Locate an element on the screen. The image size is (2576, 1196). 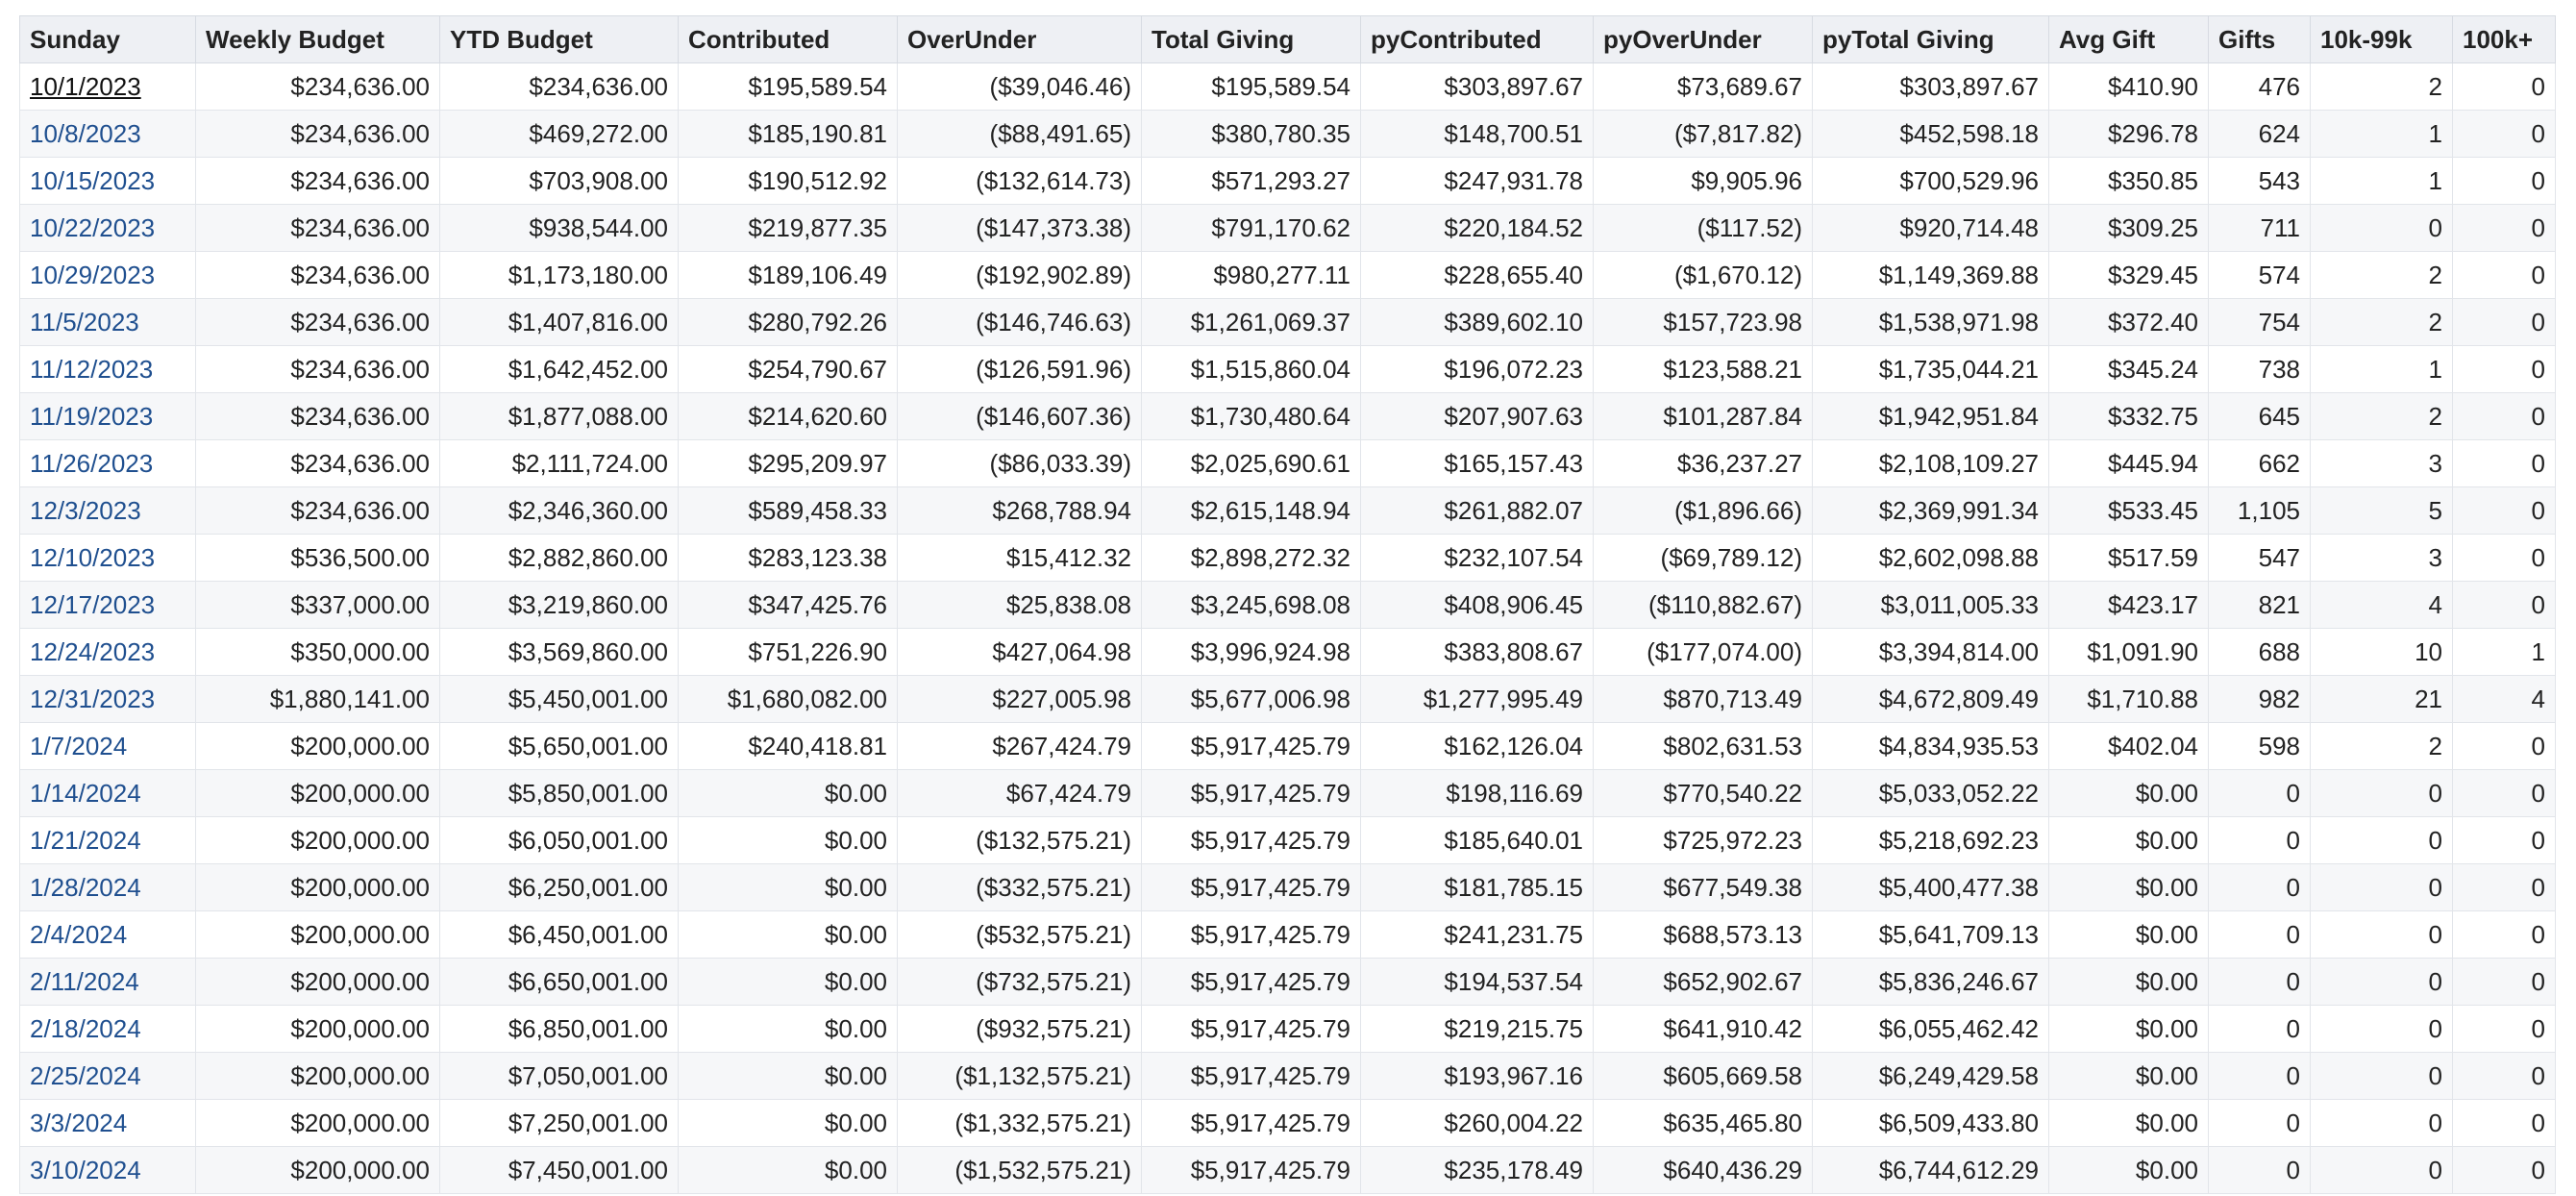
over-under-cell: ($1,132,575.21) is located at coordinates (1020, 1076).